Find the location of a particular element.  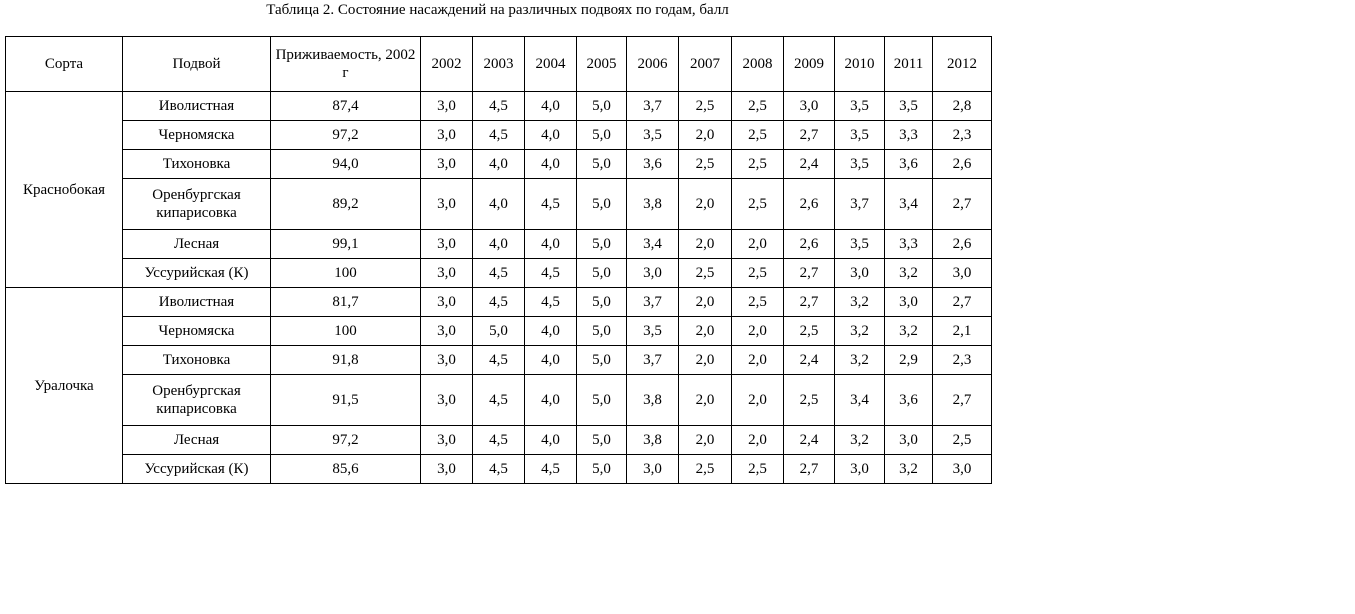

value-cell: 97,2 is located at coordinates (345, 440).